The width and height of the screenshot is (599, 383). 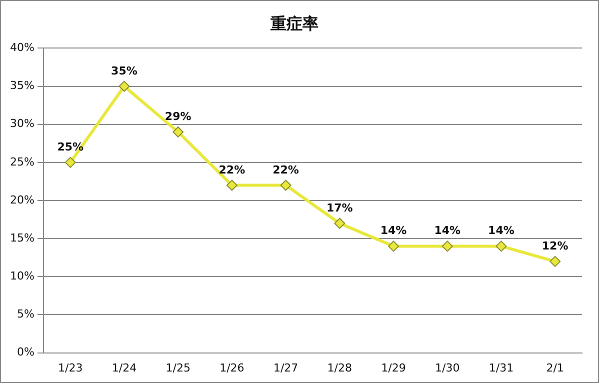 What do you see at coordinates (22, 47) in the screenshot?
I see `y-tick-label: 40%` at bounding box center [22, 47].